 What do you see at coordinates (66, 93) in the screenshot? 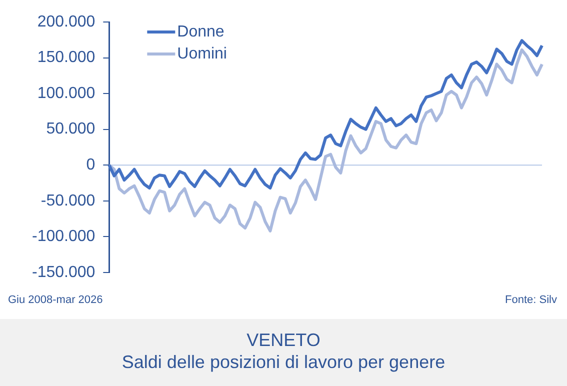
I see `y-tick-label: 100.000` at bounding box center [66, 93].